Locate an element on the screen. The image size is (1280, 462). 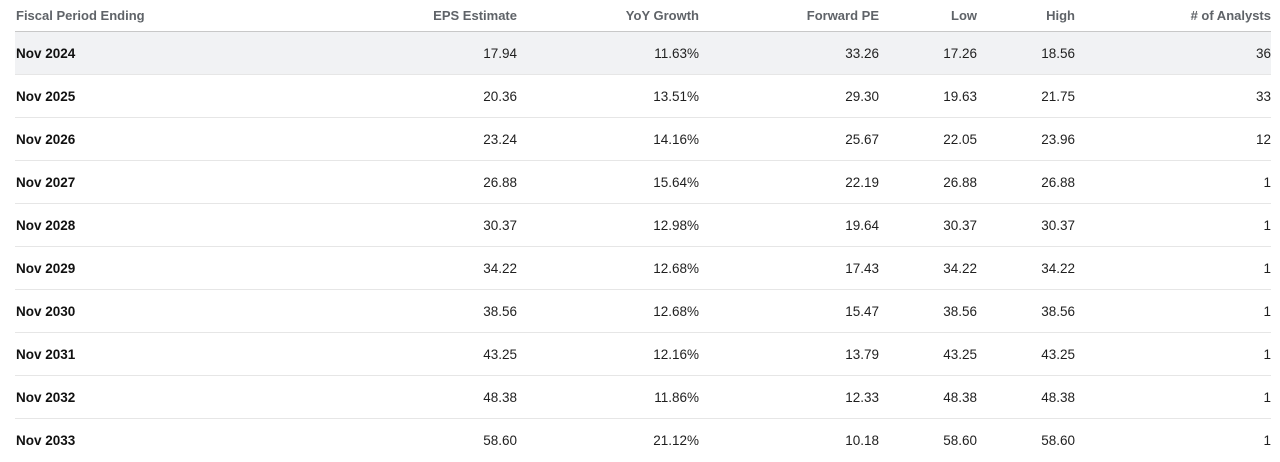
table-row: Nov 2026 23.24 14.16% 25.67 22.05 23.96 12 is located at coordinates (643, 139).